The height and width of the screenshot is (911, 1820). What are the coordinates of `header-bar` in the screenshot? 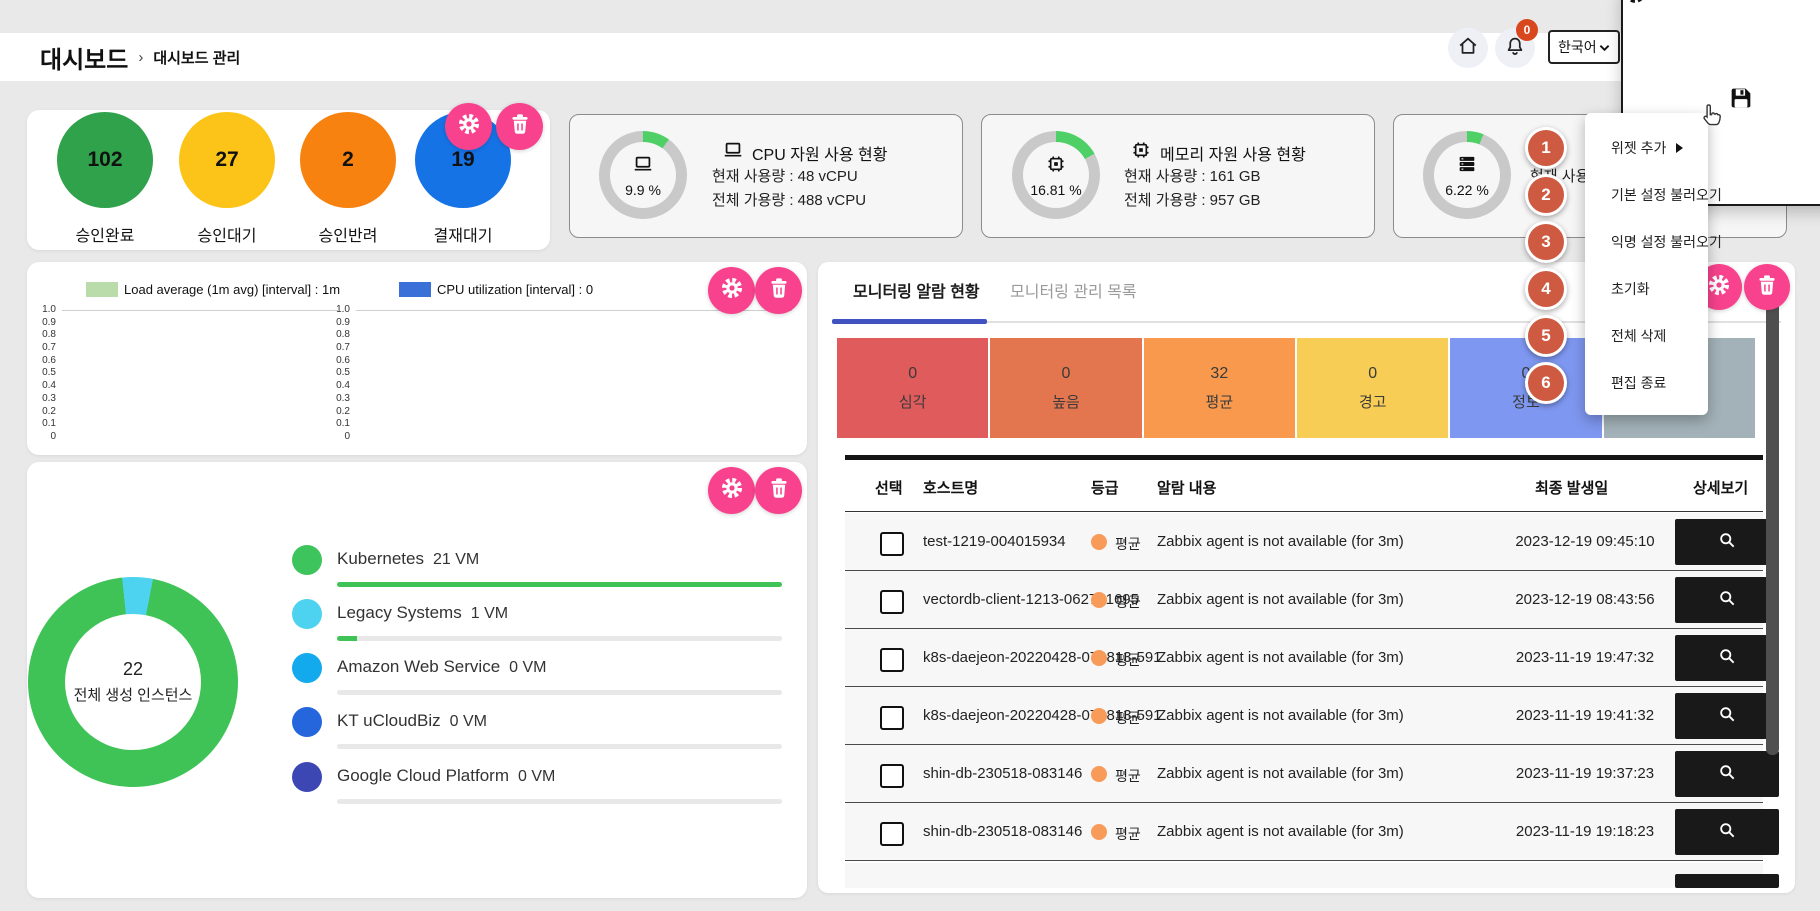 It's located at (910, 57).